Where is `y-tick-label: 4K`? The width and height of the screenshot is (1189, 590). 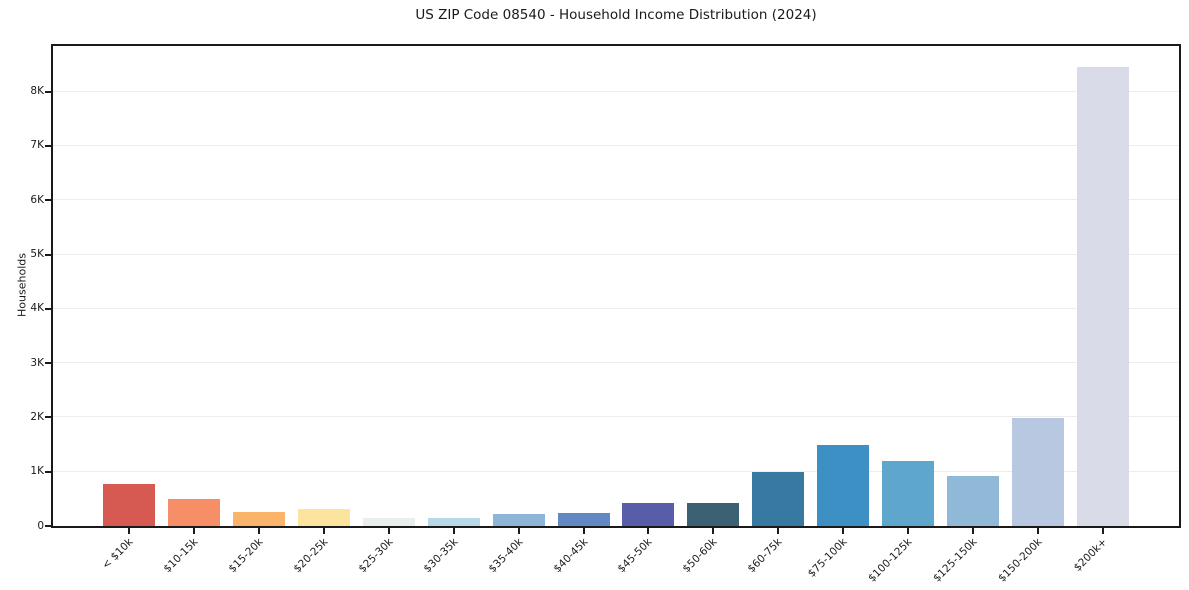
y-tick-label: 4K is located at coordinates (37, 308).